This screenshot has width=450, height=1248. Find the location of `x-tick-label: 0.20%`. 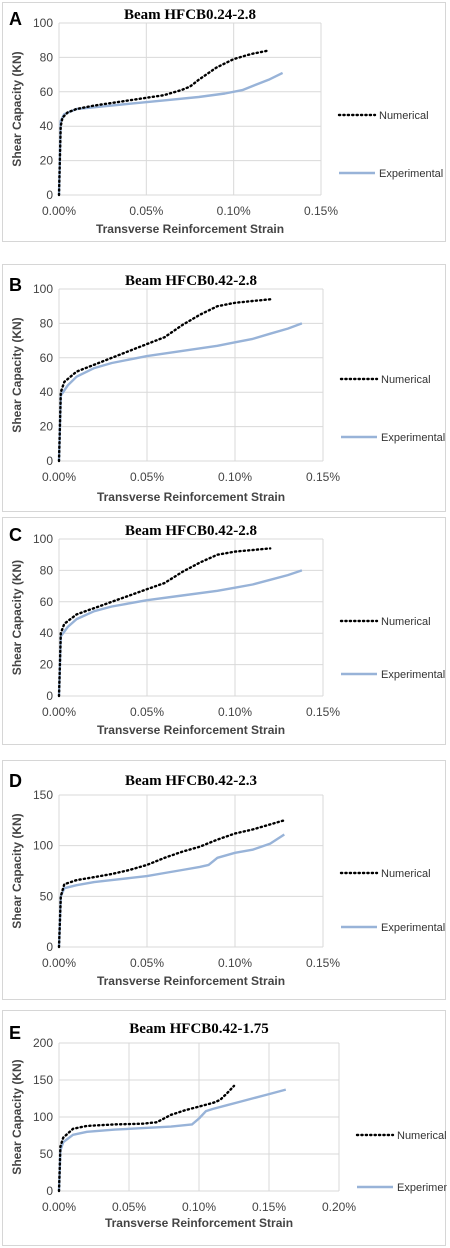

x-tick-label: 0.20% is located at coordinates (339, 1207).